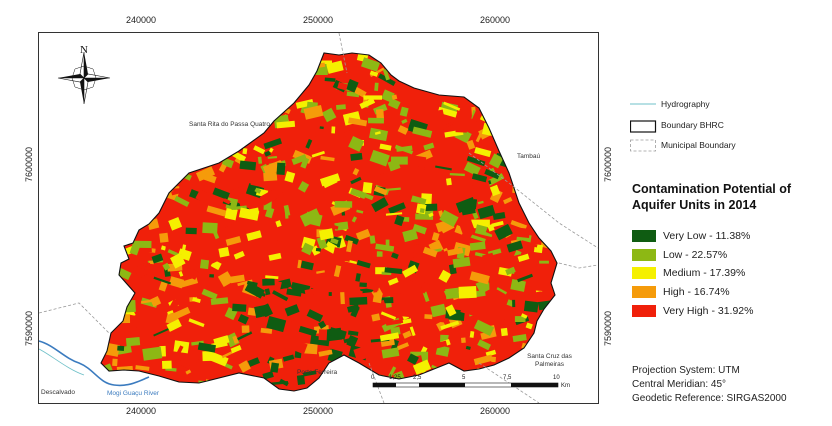 Image resolution: width=832 pixels, height=426 pixels. I want to click on scale-tick-5: 5, so click(464, 378).